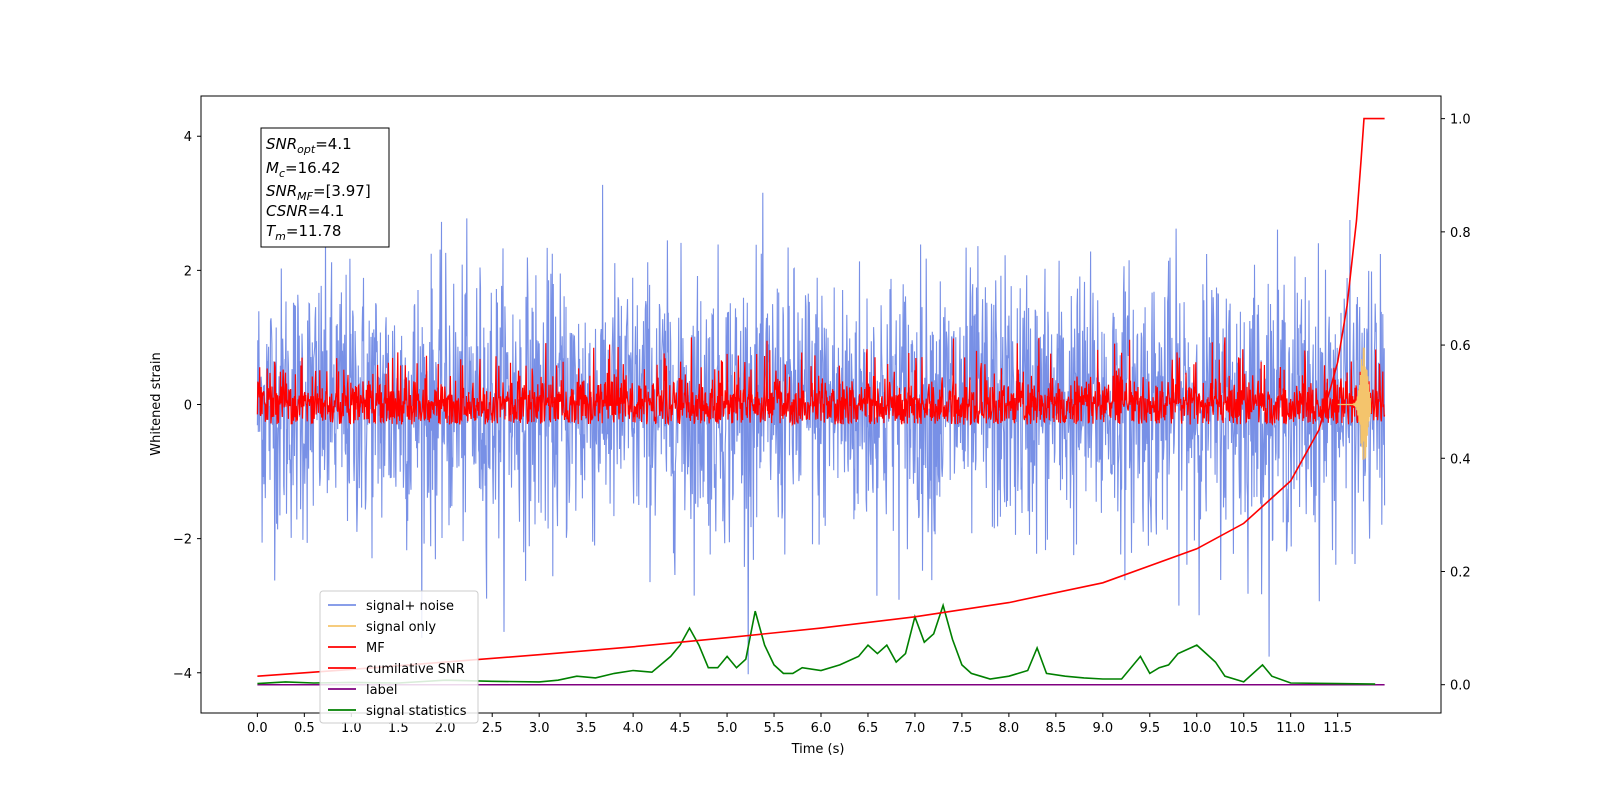  I want to click on x-tick-label: 3.0, so click(539, 728).